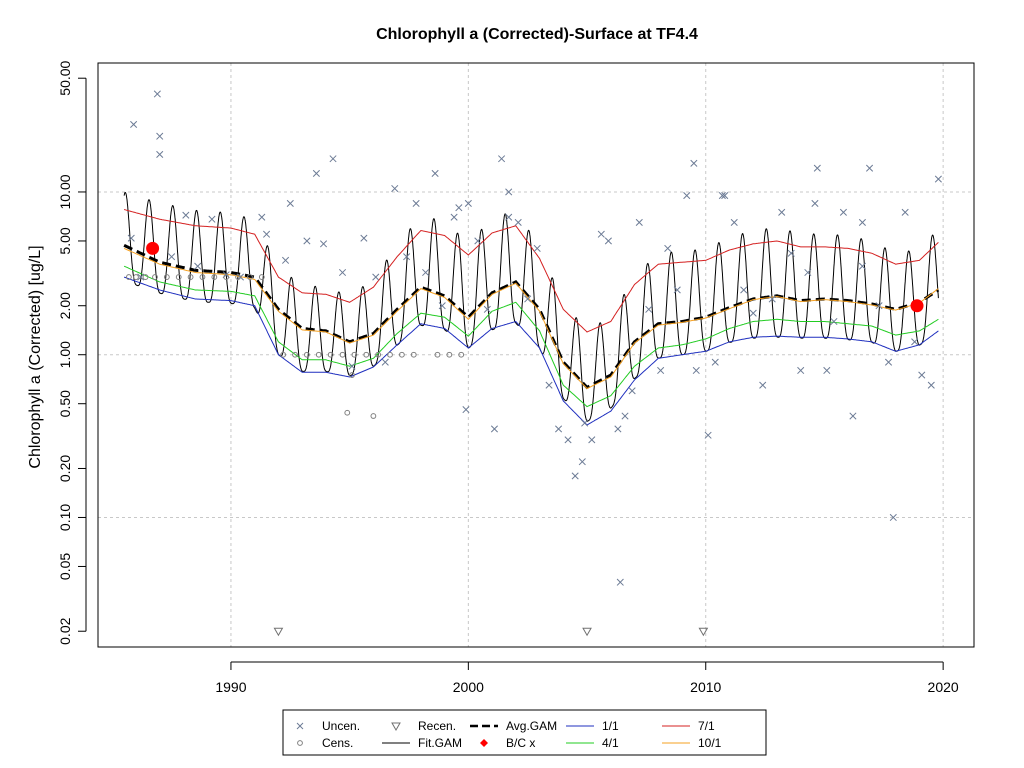 The width and height of the screenshot is (1024, 768). What do you see at coordinates (65, 77) in the screenshot?
I see `y-tick-label: 50.00` at bounding box center [65, 77].